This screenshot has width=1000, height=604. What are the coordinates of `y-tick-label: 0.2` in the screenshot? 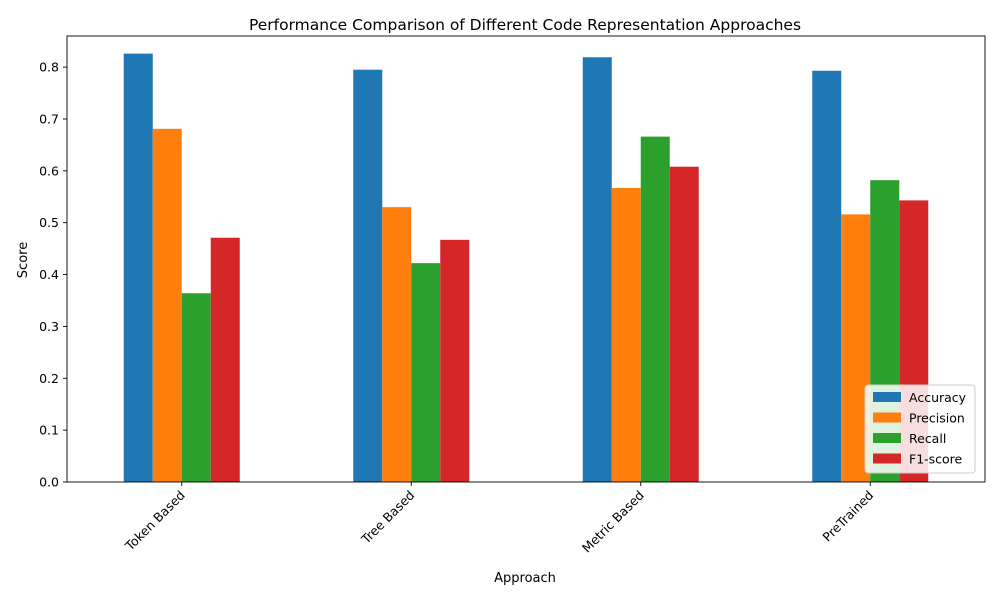 It's located at (49, 378).